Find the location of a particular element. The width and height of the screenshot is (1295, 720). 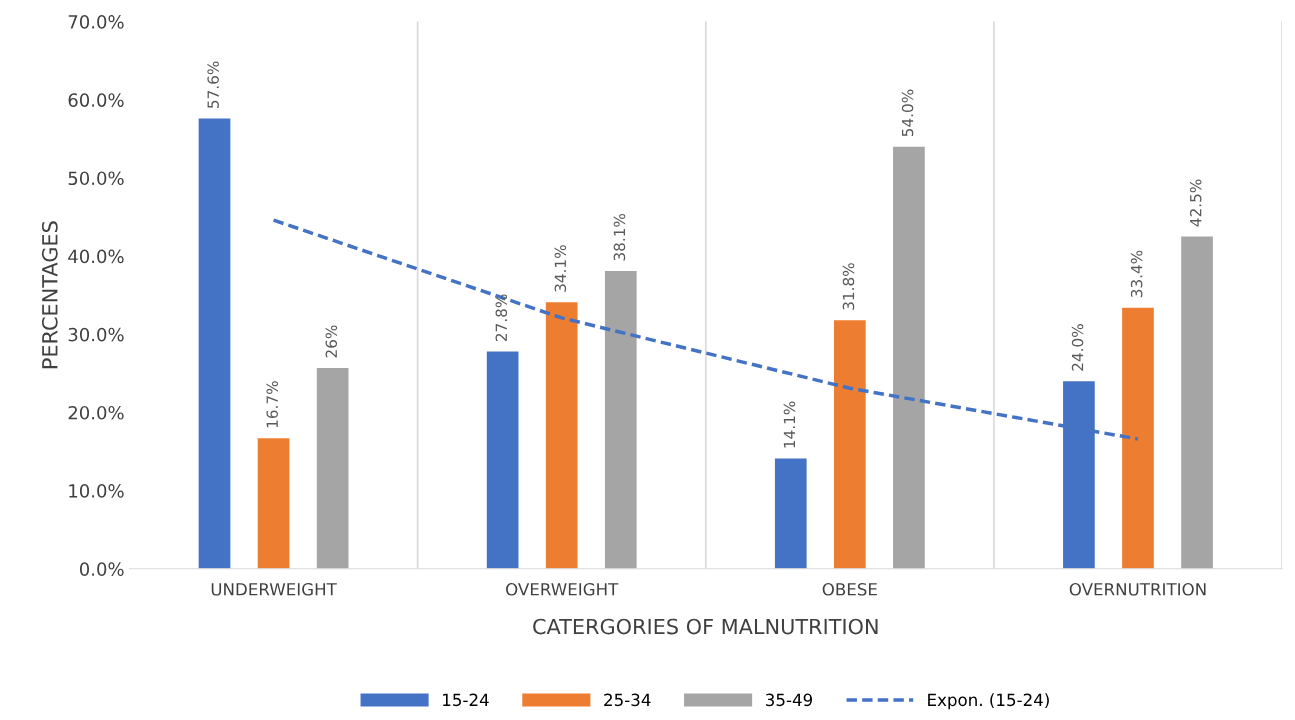

data-label: 34.1% is located at coordinates (560, 268).